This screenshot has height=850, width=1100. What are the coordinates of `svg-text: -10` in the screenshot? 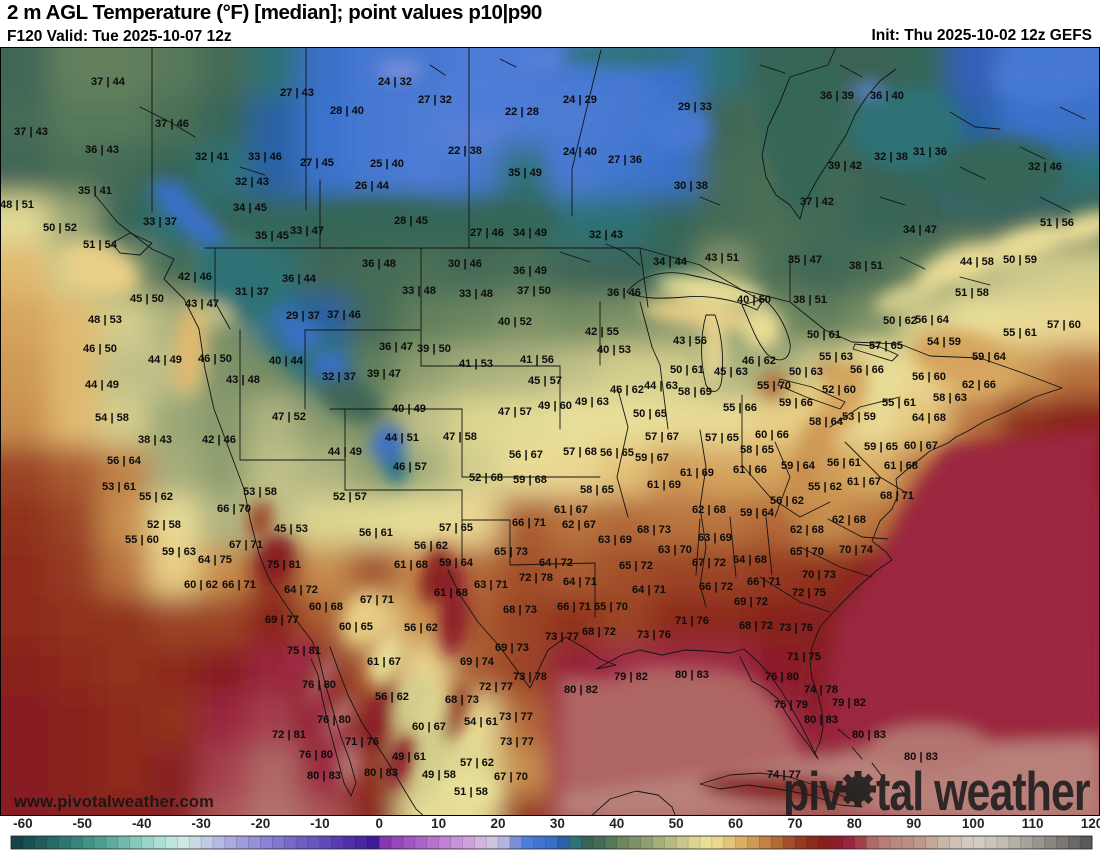 It's located at (320, 823).